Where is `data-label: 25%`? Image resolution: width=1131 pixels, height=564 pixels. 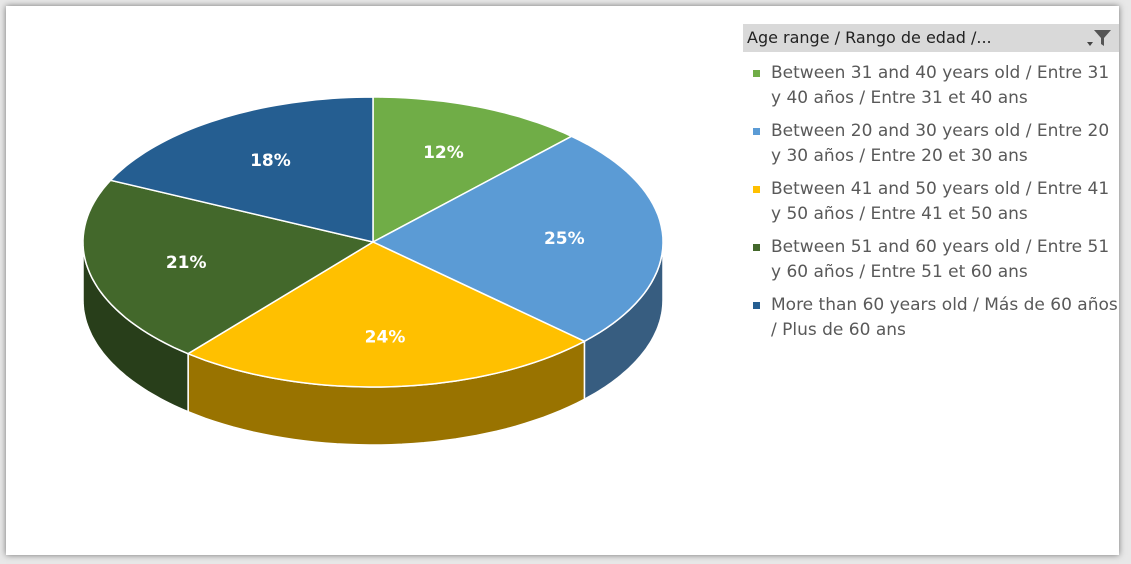 data-label: 25% is located at coordinates (564, 239).